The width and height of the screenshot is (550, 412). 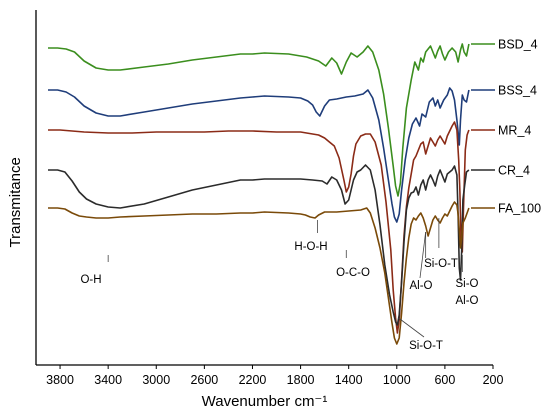 I want to click on x-axis-label: Wavenumber cm⁻¹, so click(x=265, y=401).